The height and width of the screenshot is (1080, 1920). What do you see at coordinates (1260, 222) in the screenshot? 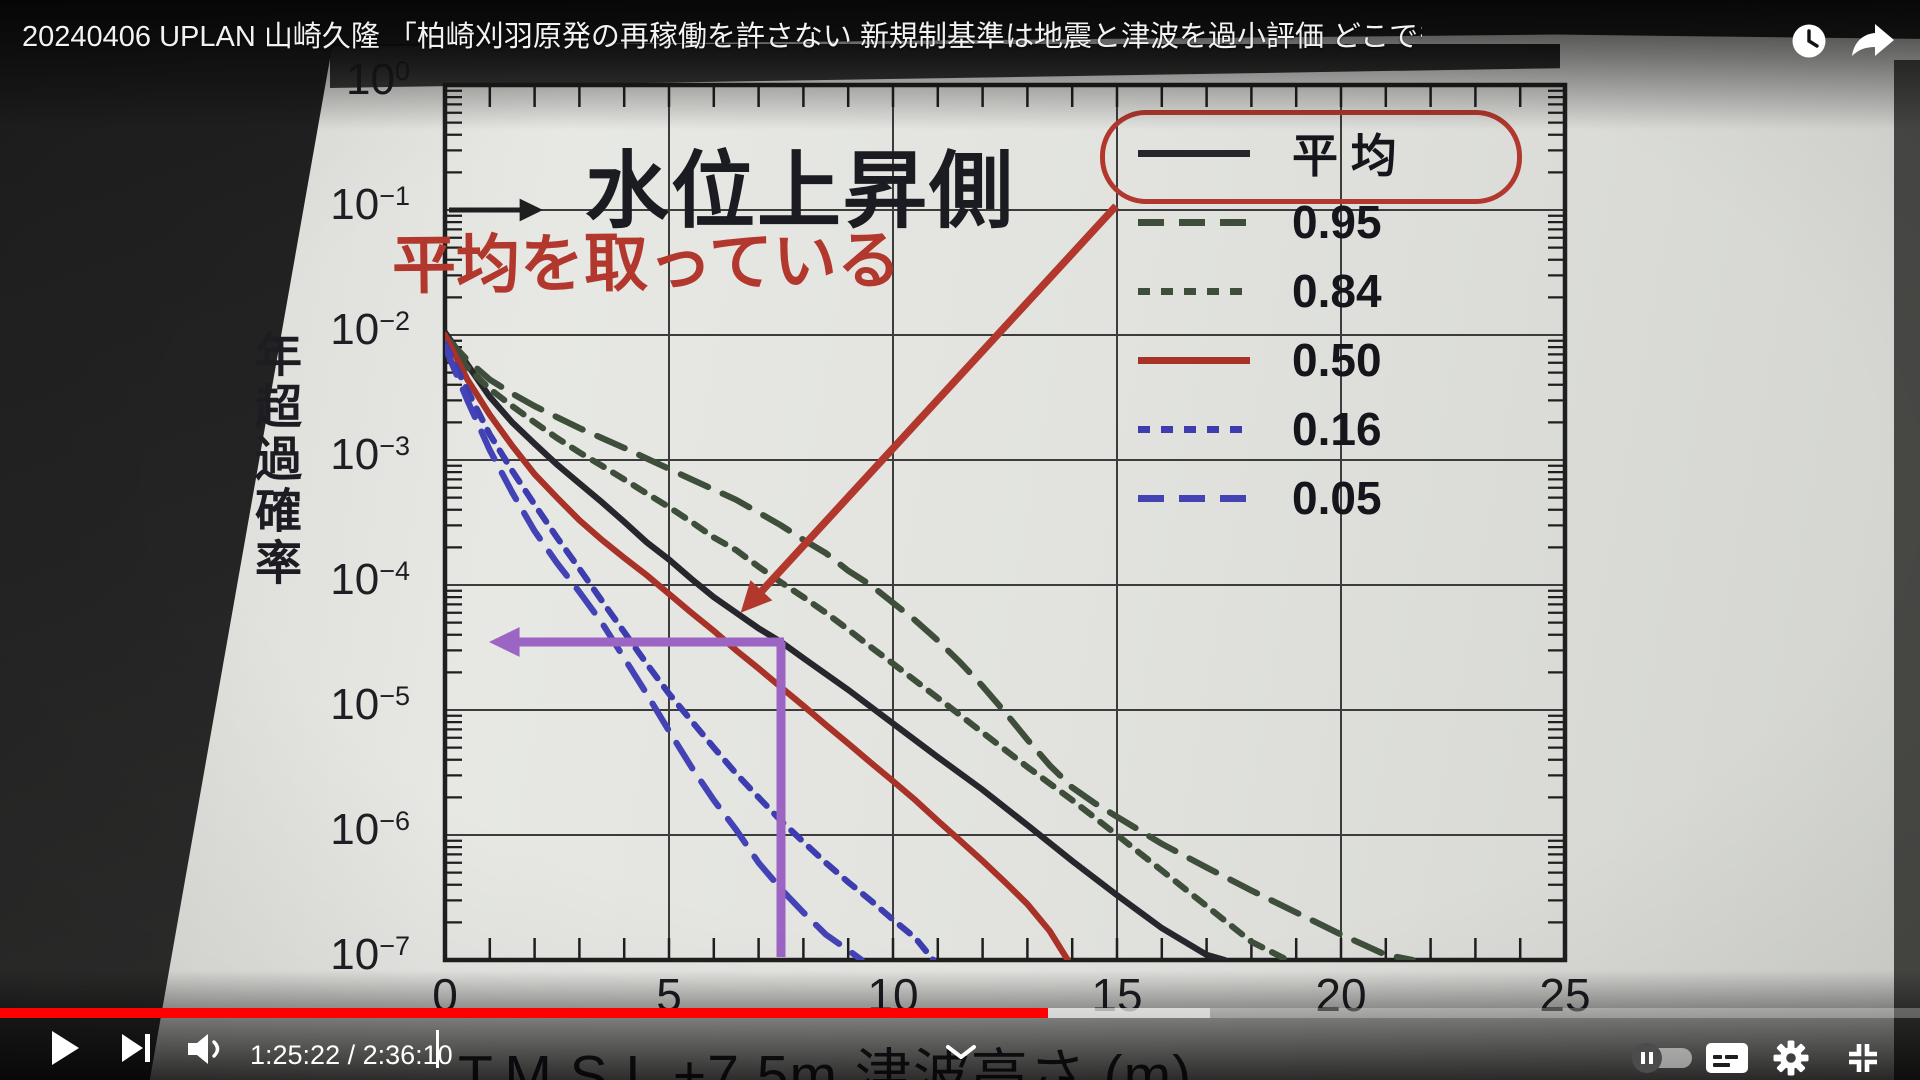
I see `legend-item: 0.95` at bounding box center [1260, 222].